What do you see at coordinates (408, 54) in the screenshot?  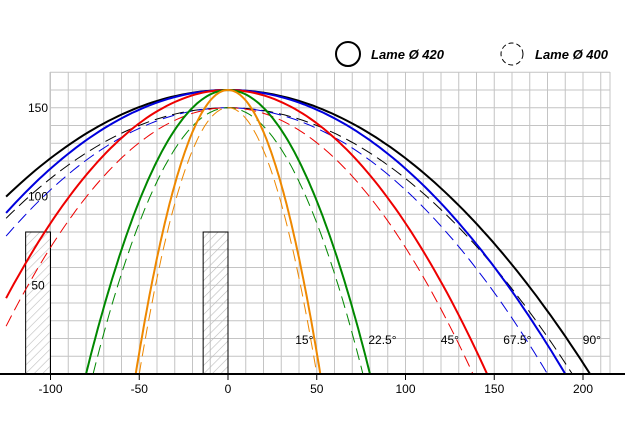 I see `legend-label-solid: Lame Ø 420` at bounding box center [408, 54].